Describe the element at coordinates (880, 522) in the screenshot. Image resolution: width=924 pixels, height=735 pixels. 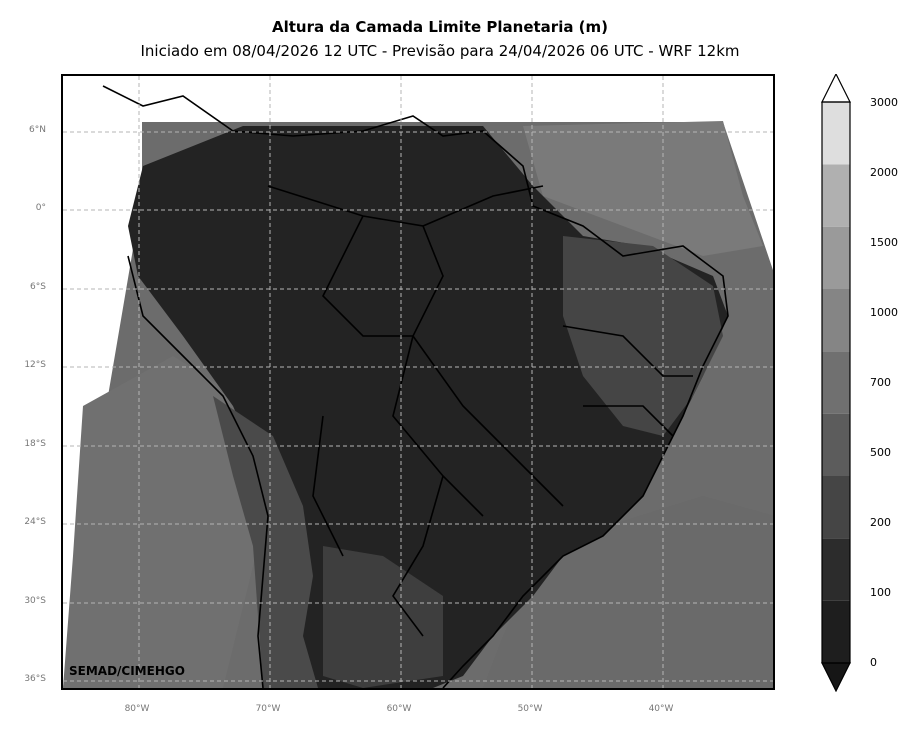
I see `colorbar-tick-label: 200` at that location.